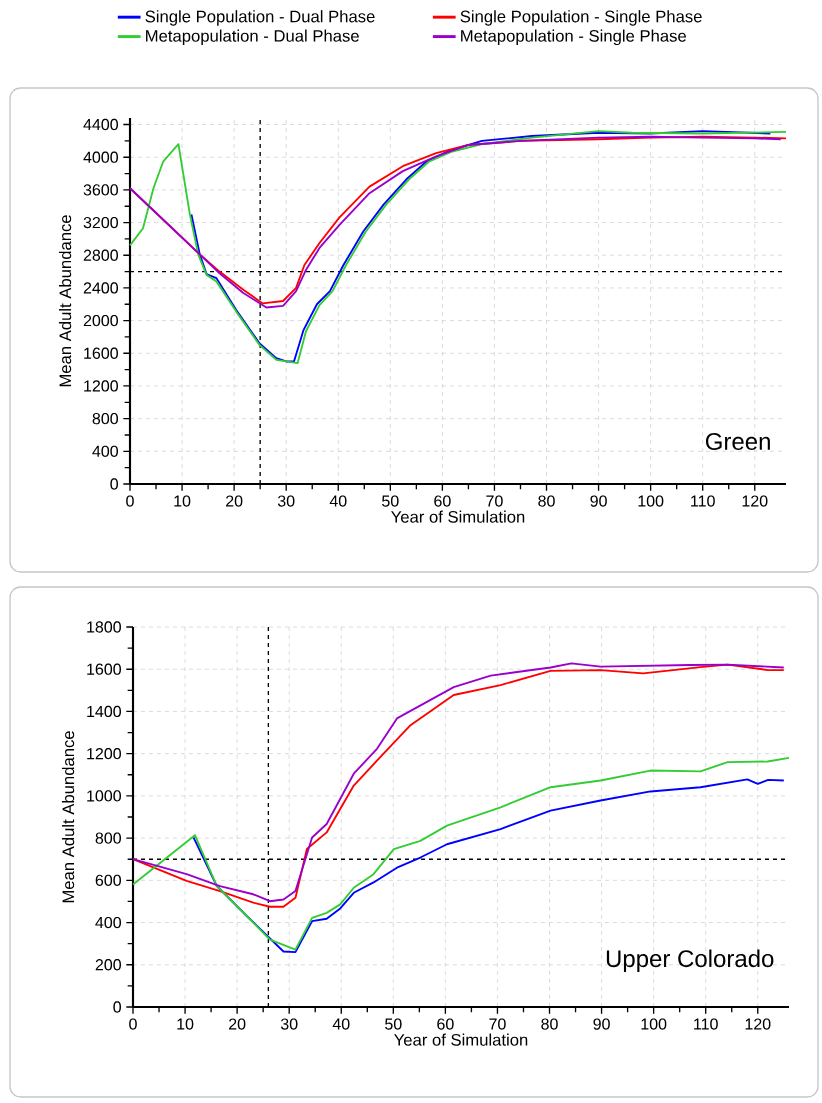 The image size is (822, 1103). Describe the element at coordinates (581, 18) in the screenshot. I see `legend-label: Single Population - Single Phase` at that location.